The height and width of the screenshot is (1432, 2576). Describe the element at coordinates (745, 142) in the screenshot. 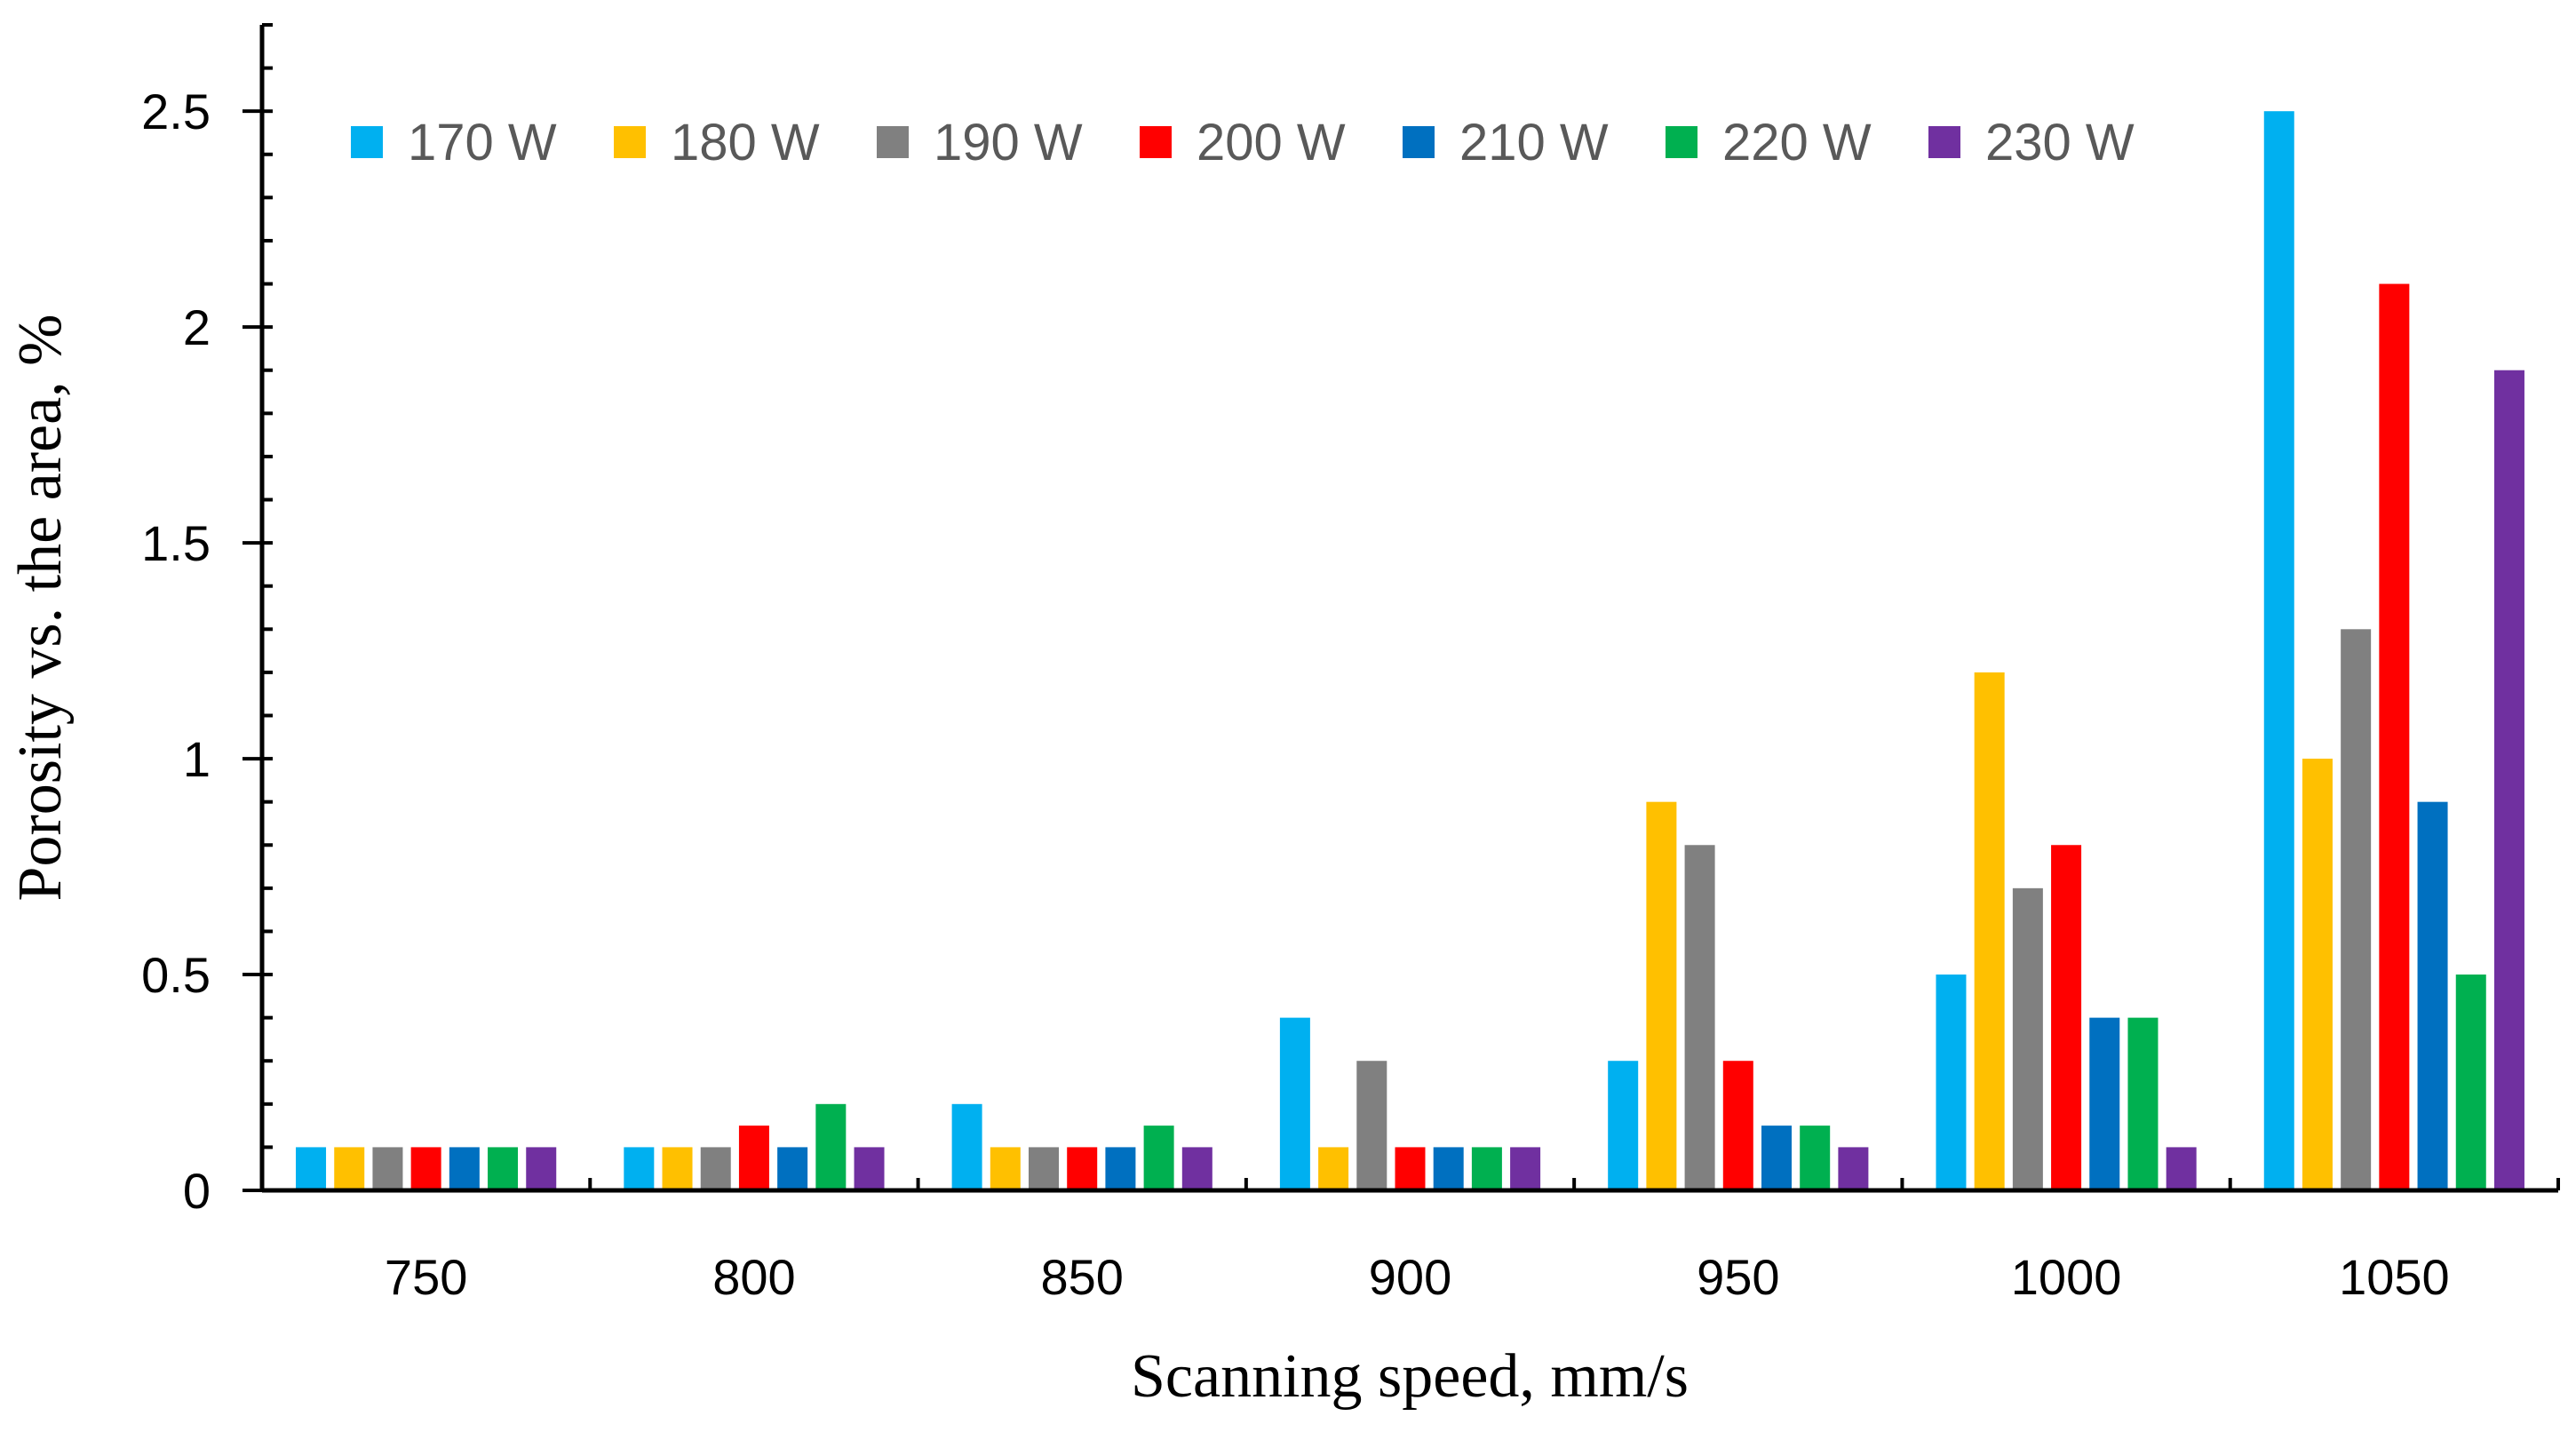

I see `legend-label: 180 W` at that location.